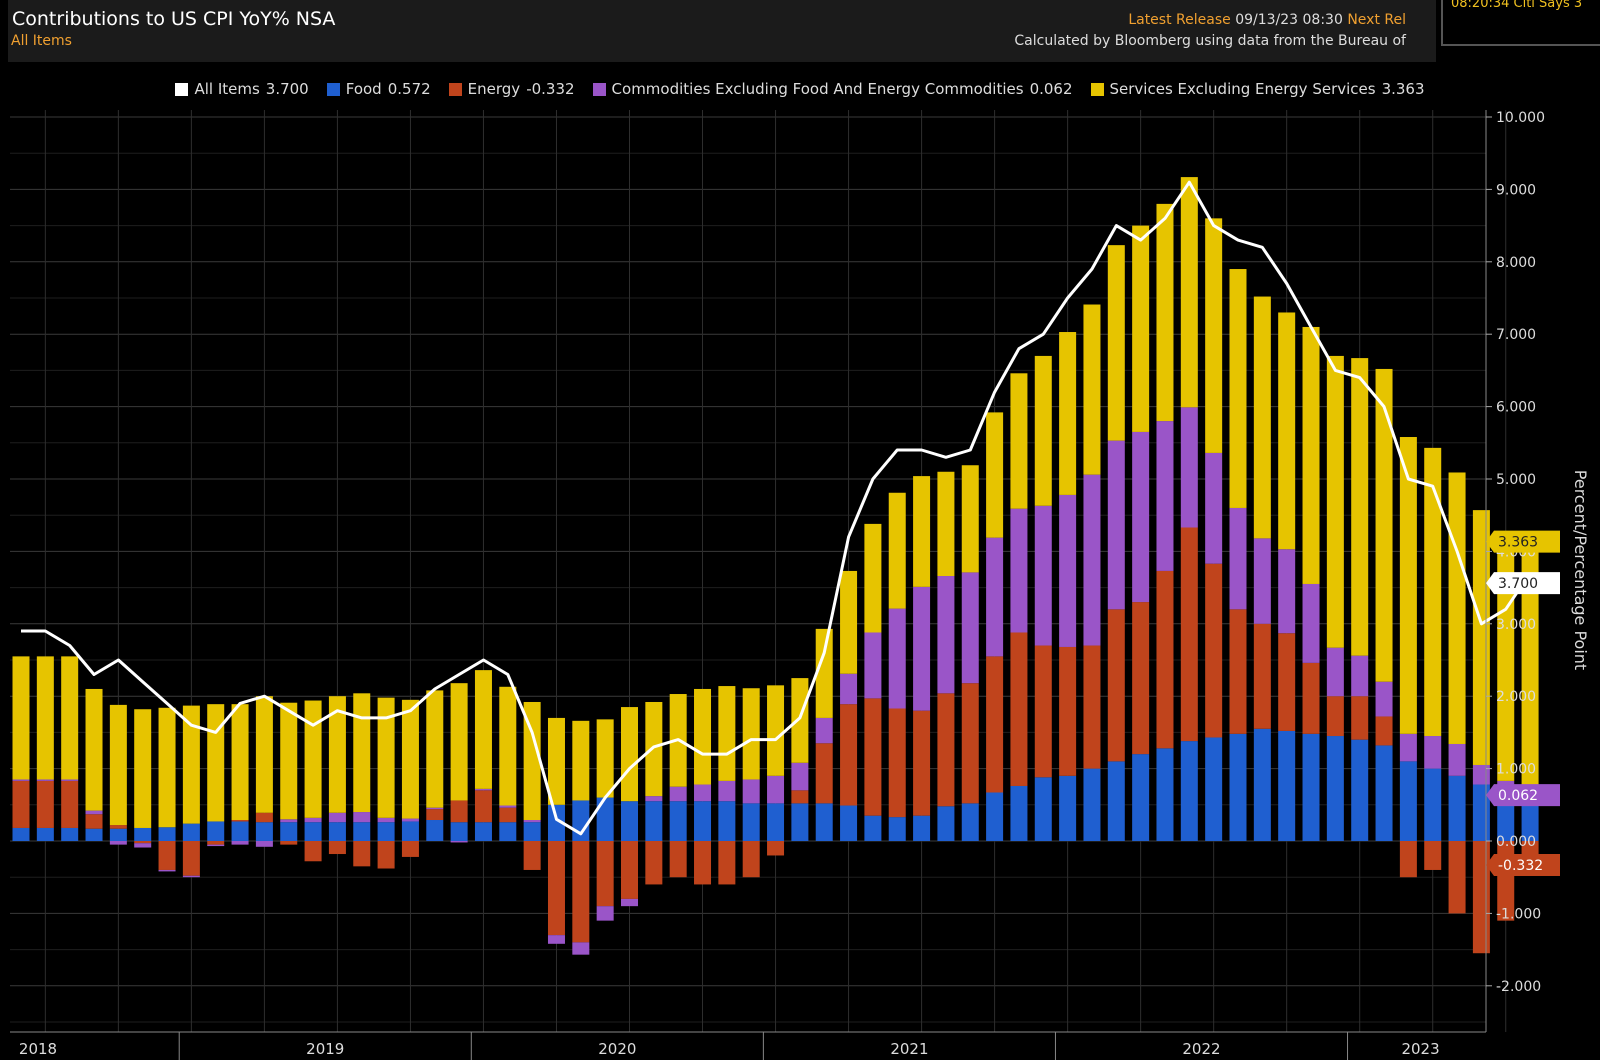 This screenshot has width=1600, height=1060. Describe the element at coordinates (617, 1049) in the screenshot. I see `x-tick-label: 2020` at that location.